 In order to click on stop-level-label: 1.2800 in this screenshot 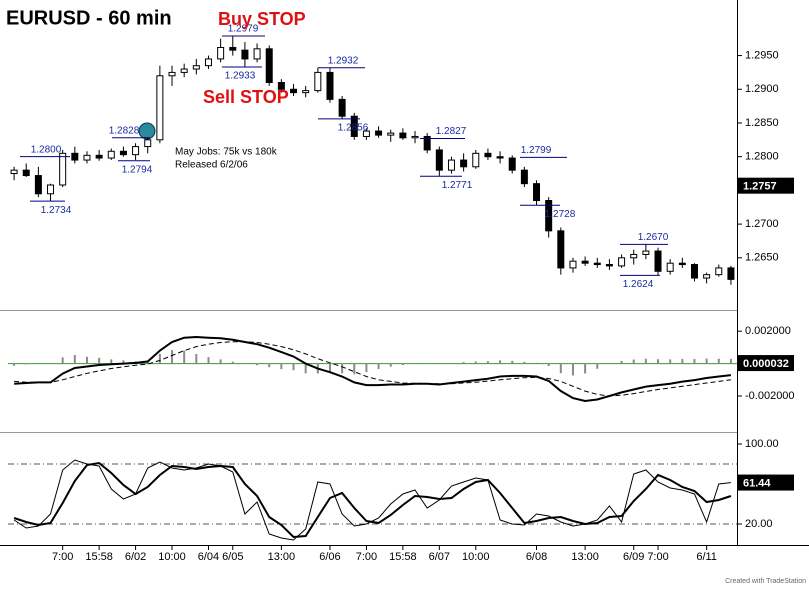, I will do `click(46, 149)`.